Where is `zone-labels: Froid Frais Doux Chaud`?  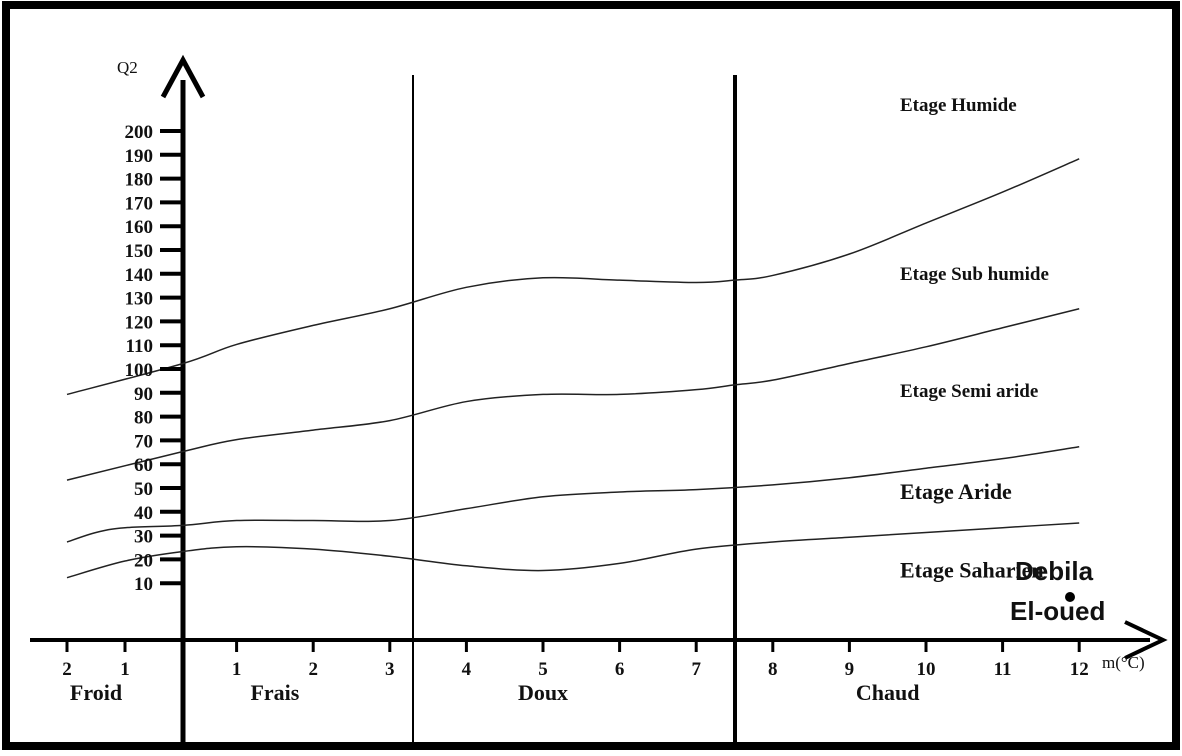 zone-labels: Froid Frais Doux Chaud is located at coordinates (495, 692).